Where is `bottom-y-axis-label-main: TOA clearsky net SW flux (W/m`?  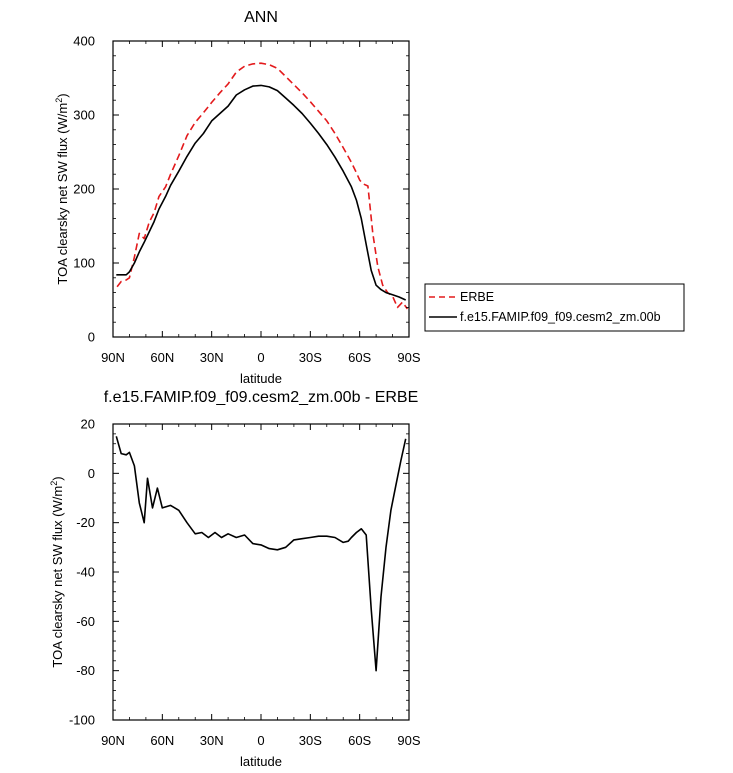 bottom-y-axis-label-main: TOA clearsky net SW flux (W/m is located at coordinates (57, 577).